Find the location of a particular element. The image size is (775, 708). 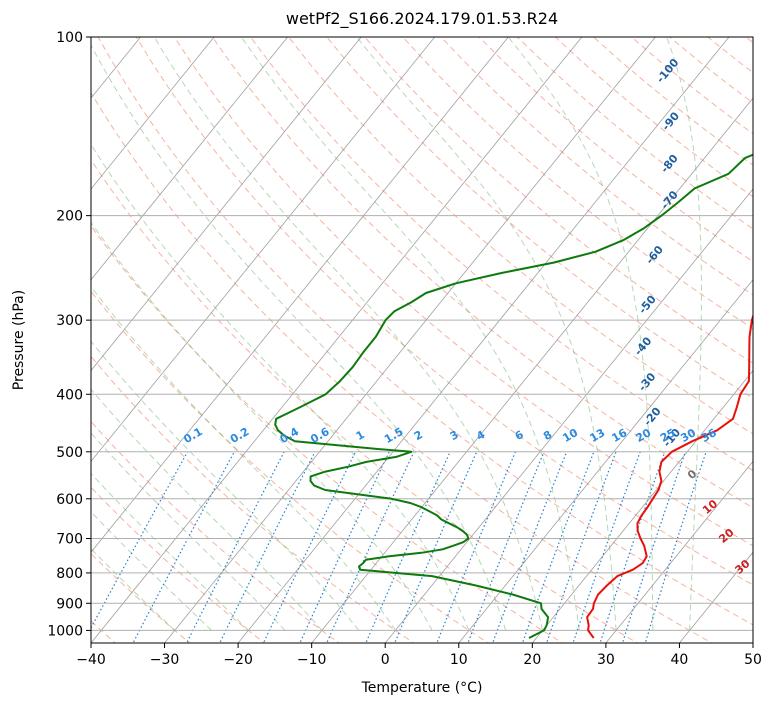

y-axis: 100 200 300 400 500 600 700 800 900 1000 is located at coordinates (69, 334).